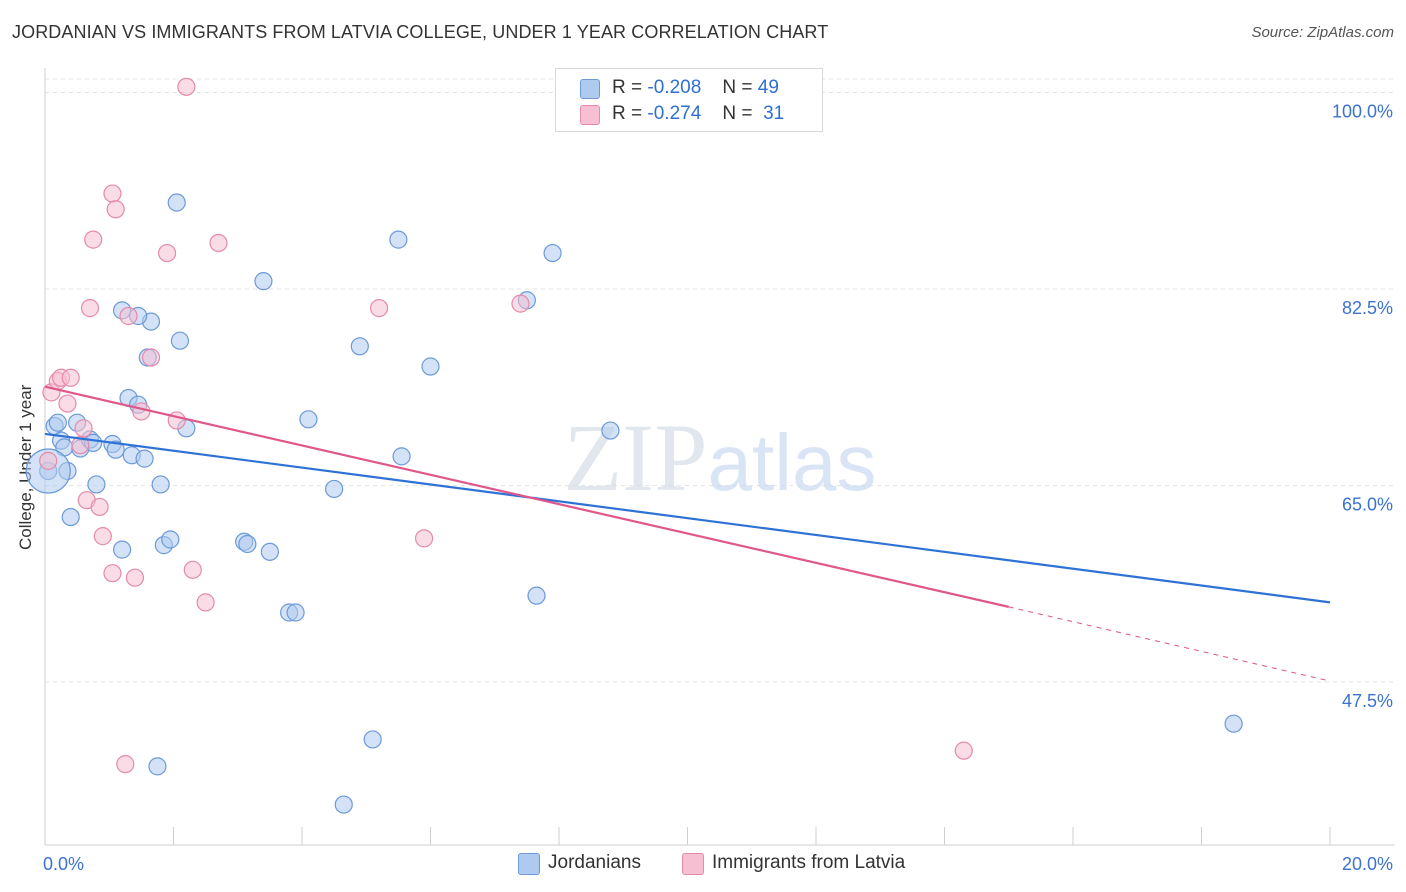  What do you see at coordinates (792, 462) in the screenshot?
I see `watermark-atlas: atlas` at bounding box center [792, 462].